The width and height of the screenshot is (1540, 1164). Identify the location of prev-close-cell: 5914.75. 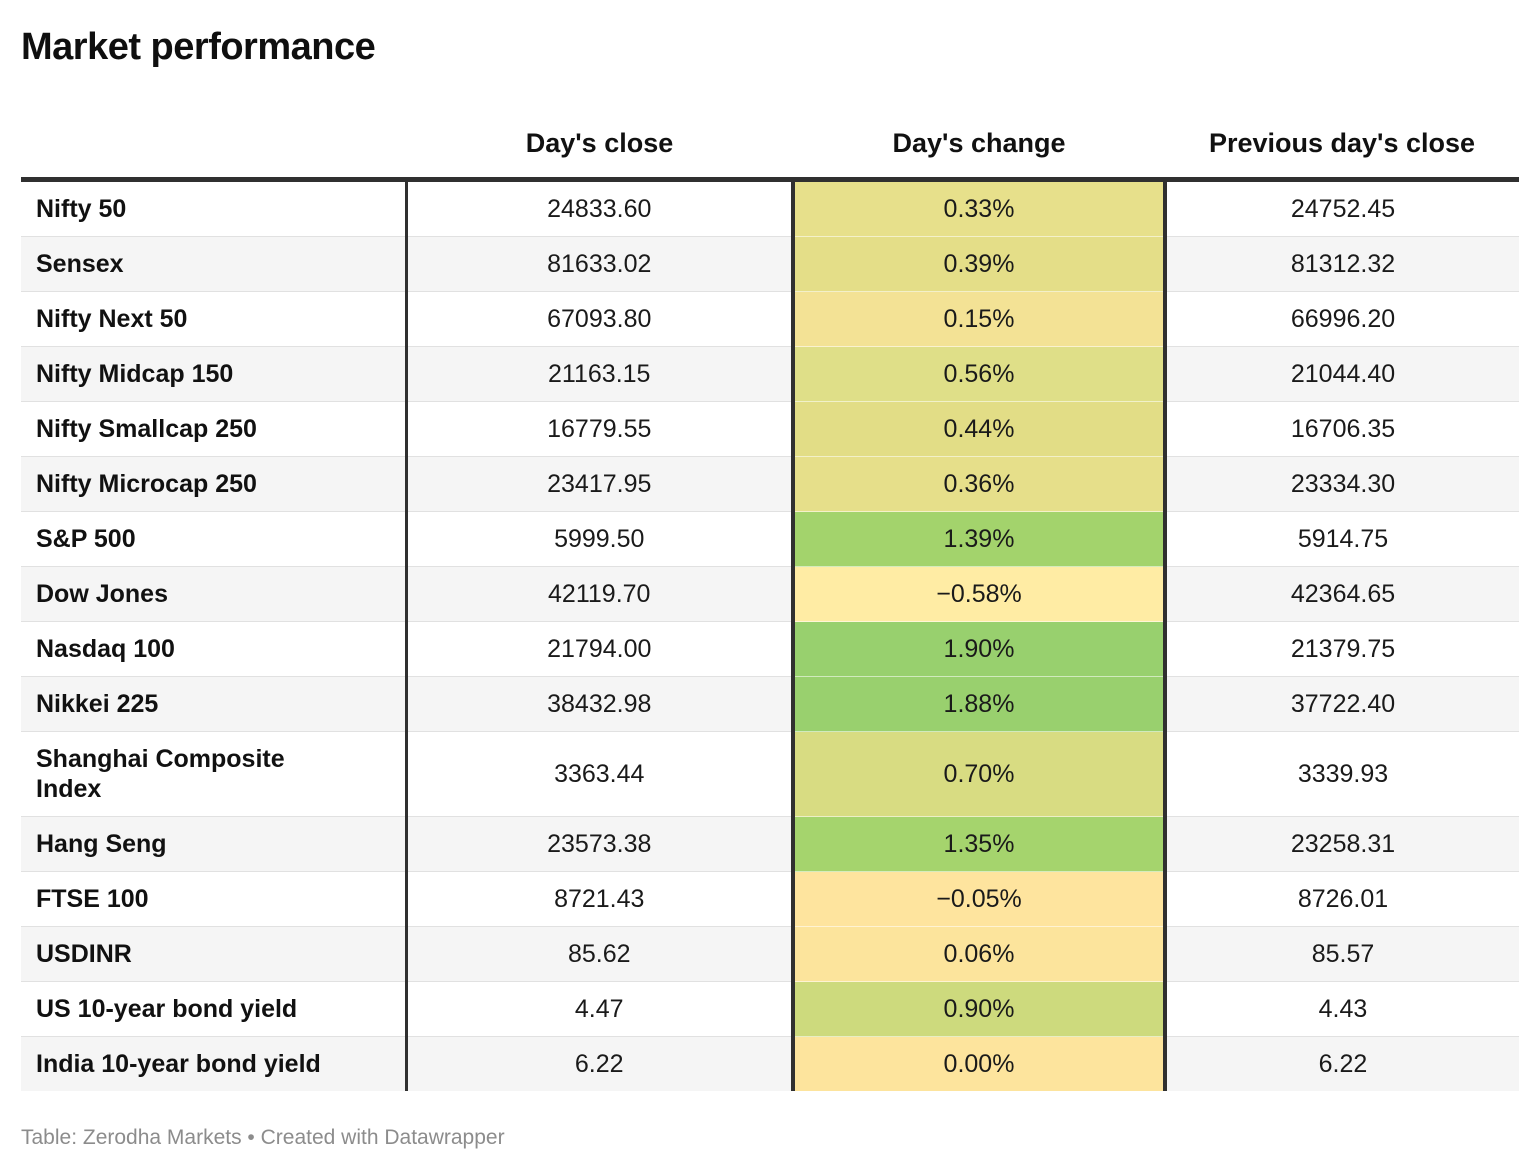
(1342, 539).